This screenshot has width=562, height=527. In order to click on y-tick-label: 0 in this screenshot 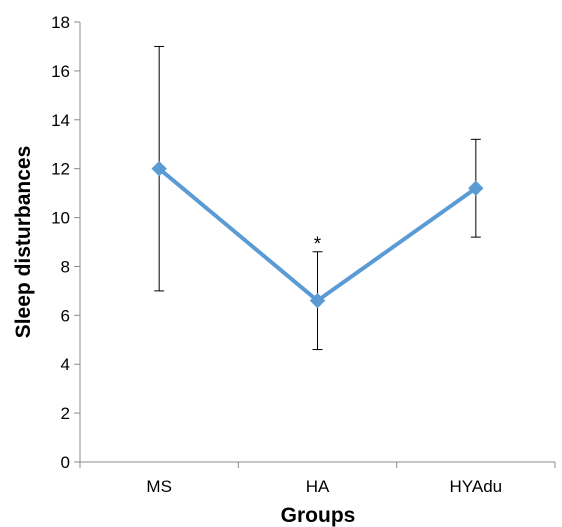, I will do `click(65, 462)`.